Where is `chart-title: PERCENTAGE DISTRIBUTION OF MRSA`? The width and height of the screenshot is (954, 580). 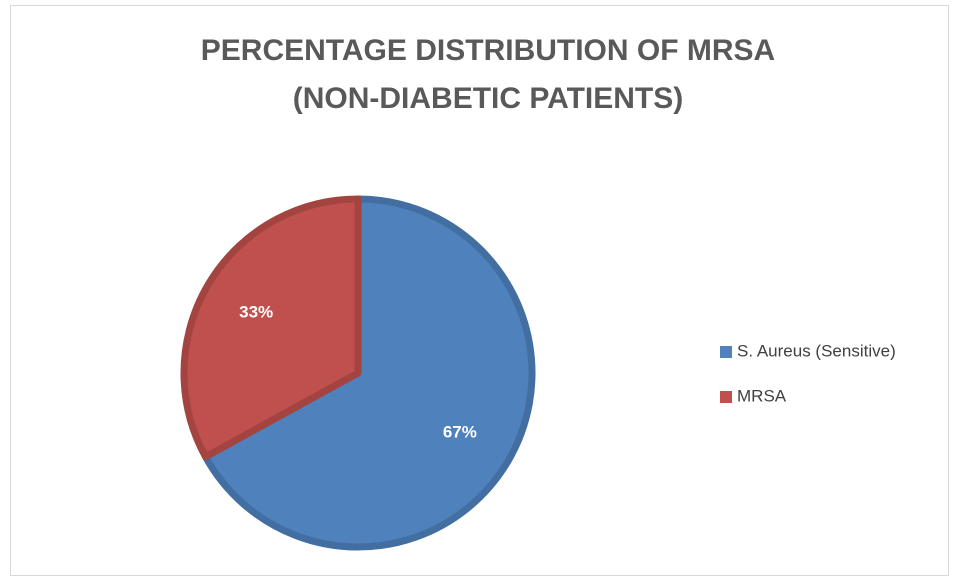
chart-title: PERCENTAGE DISTRIBUTION OF MRSA is located at coordinates (488, 50).